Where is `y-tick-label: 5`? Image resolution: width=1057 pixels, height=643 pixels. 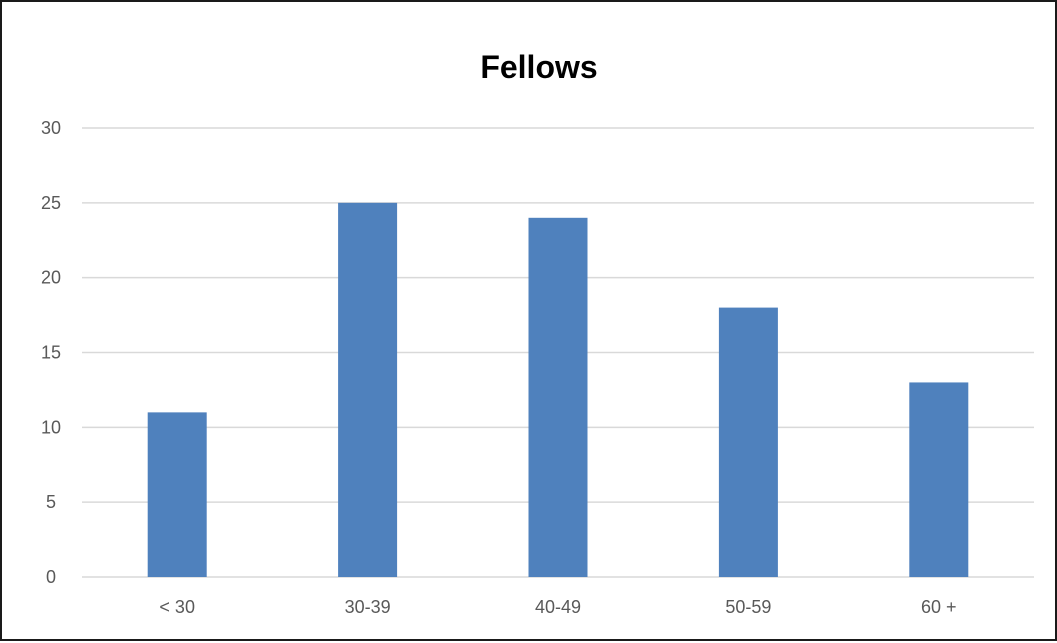 y-tick-label: 5 is located at coordinates (51, 502).